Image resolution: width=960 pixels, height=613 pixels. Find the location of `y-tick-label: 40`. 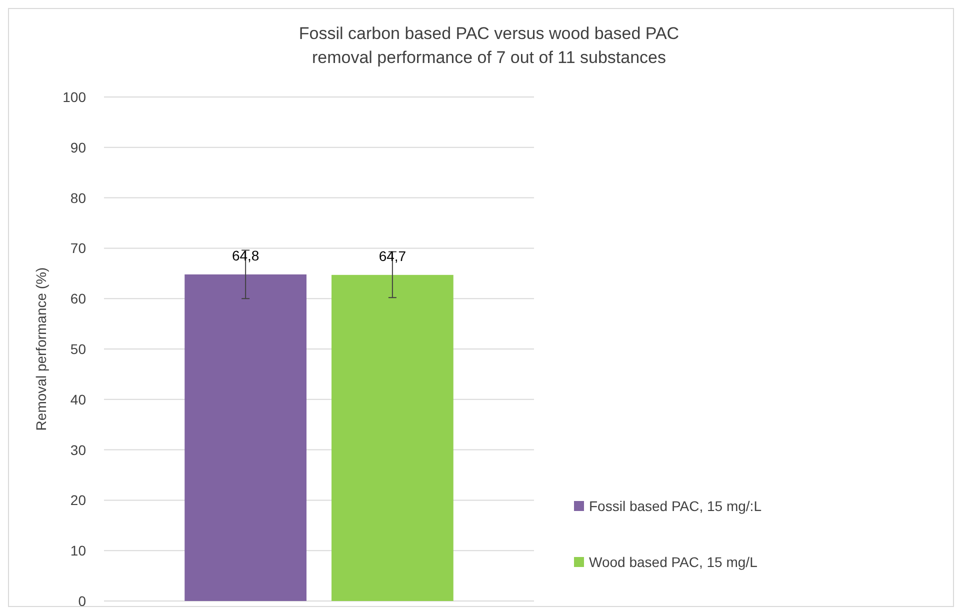

y-tick-label: 40 is located at coordinates (78, 399).